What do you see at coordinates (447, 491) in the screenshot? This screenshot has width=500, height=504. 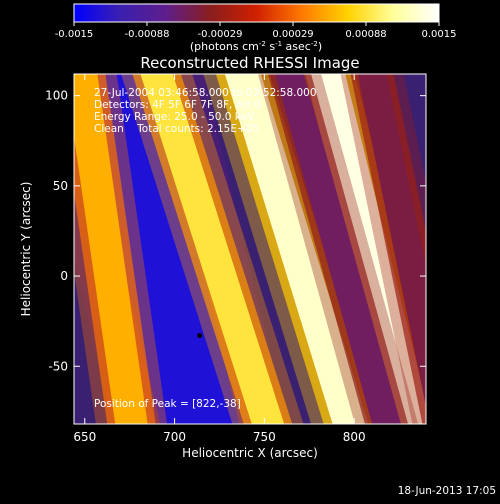 I see `timestamp: 18-Jun-2013 17:05` at bounding box center [447, 491].